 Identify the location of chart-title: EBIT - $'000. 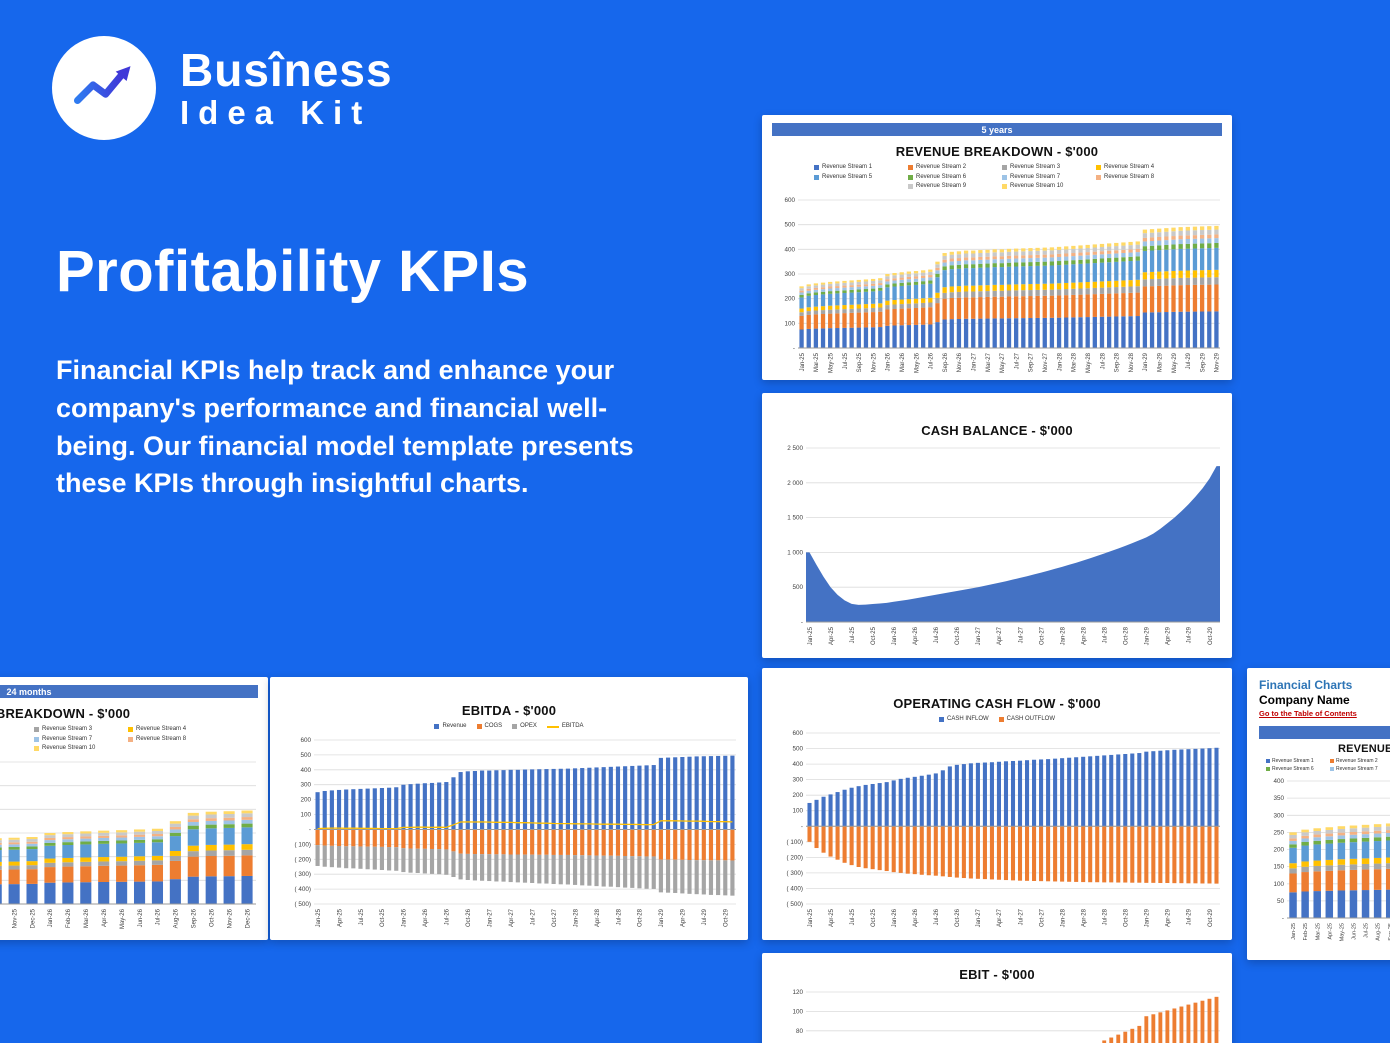
(997, 974).